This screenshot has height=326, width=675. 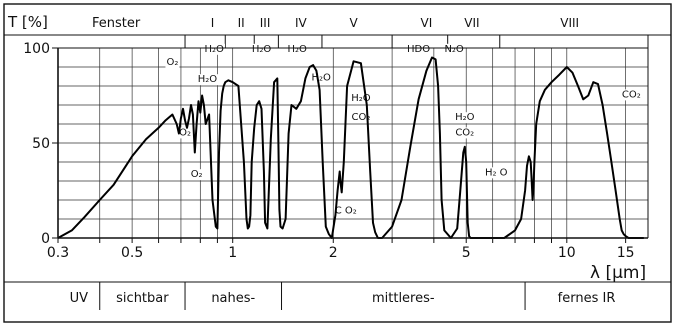 What do you see at coordinates (403, 298) in the screenshot?
I see `region-label: mittleres-` at bounding box center [403, 298].